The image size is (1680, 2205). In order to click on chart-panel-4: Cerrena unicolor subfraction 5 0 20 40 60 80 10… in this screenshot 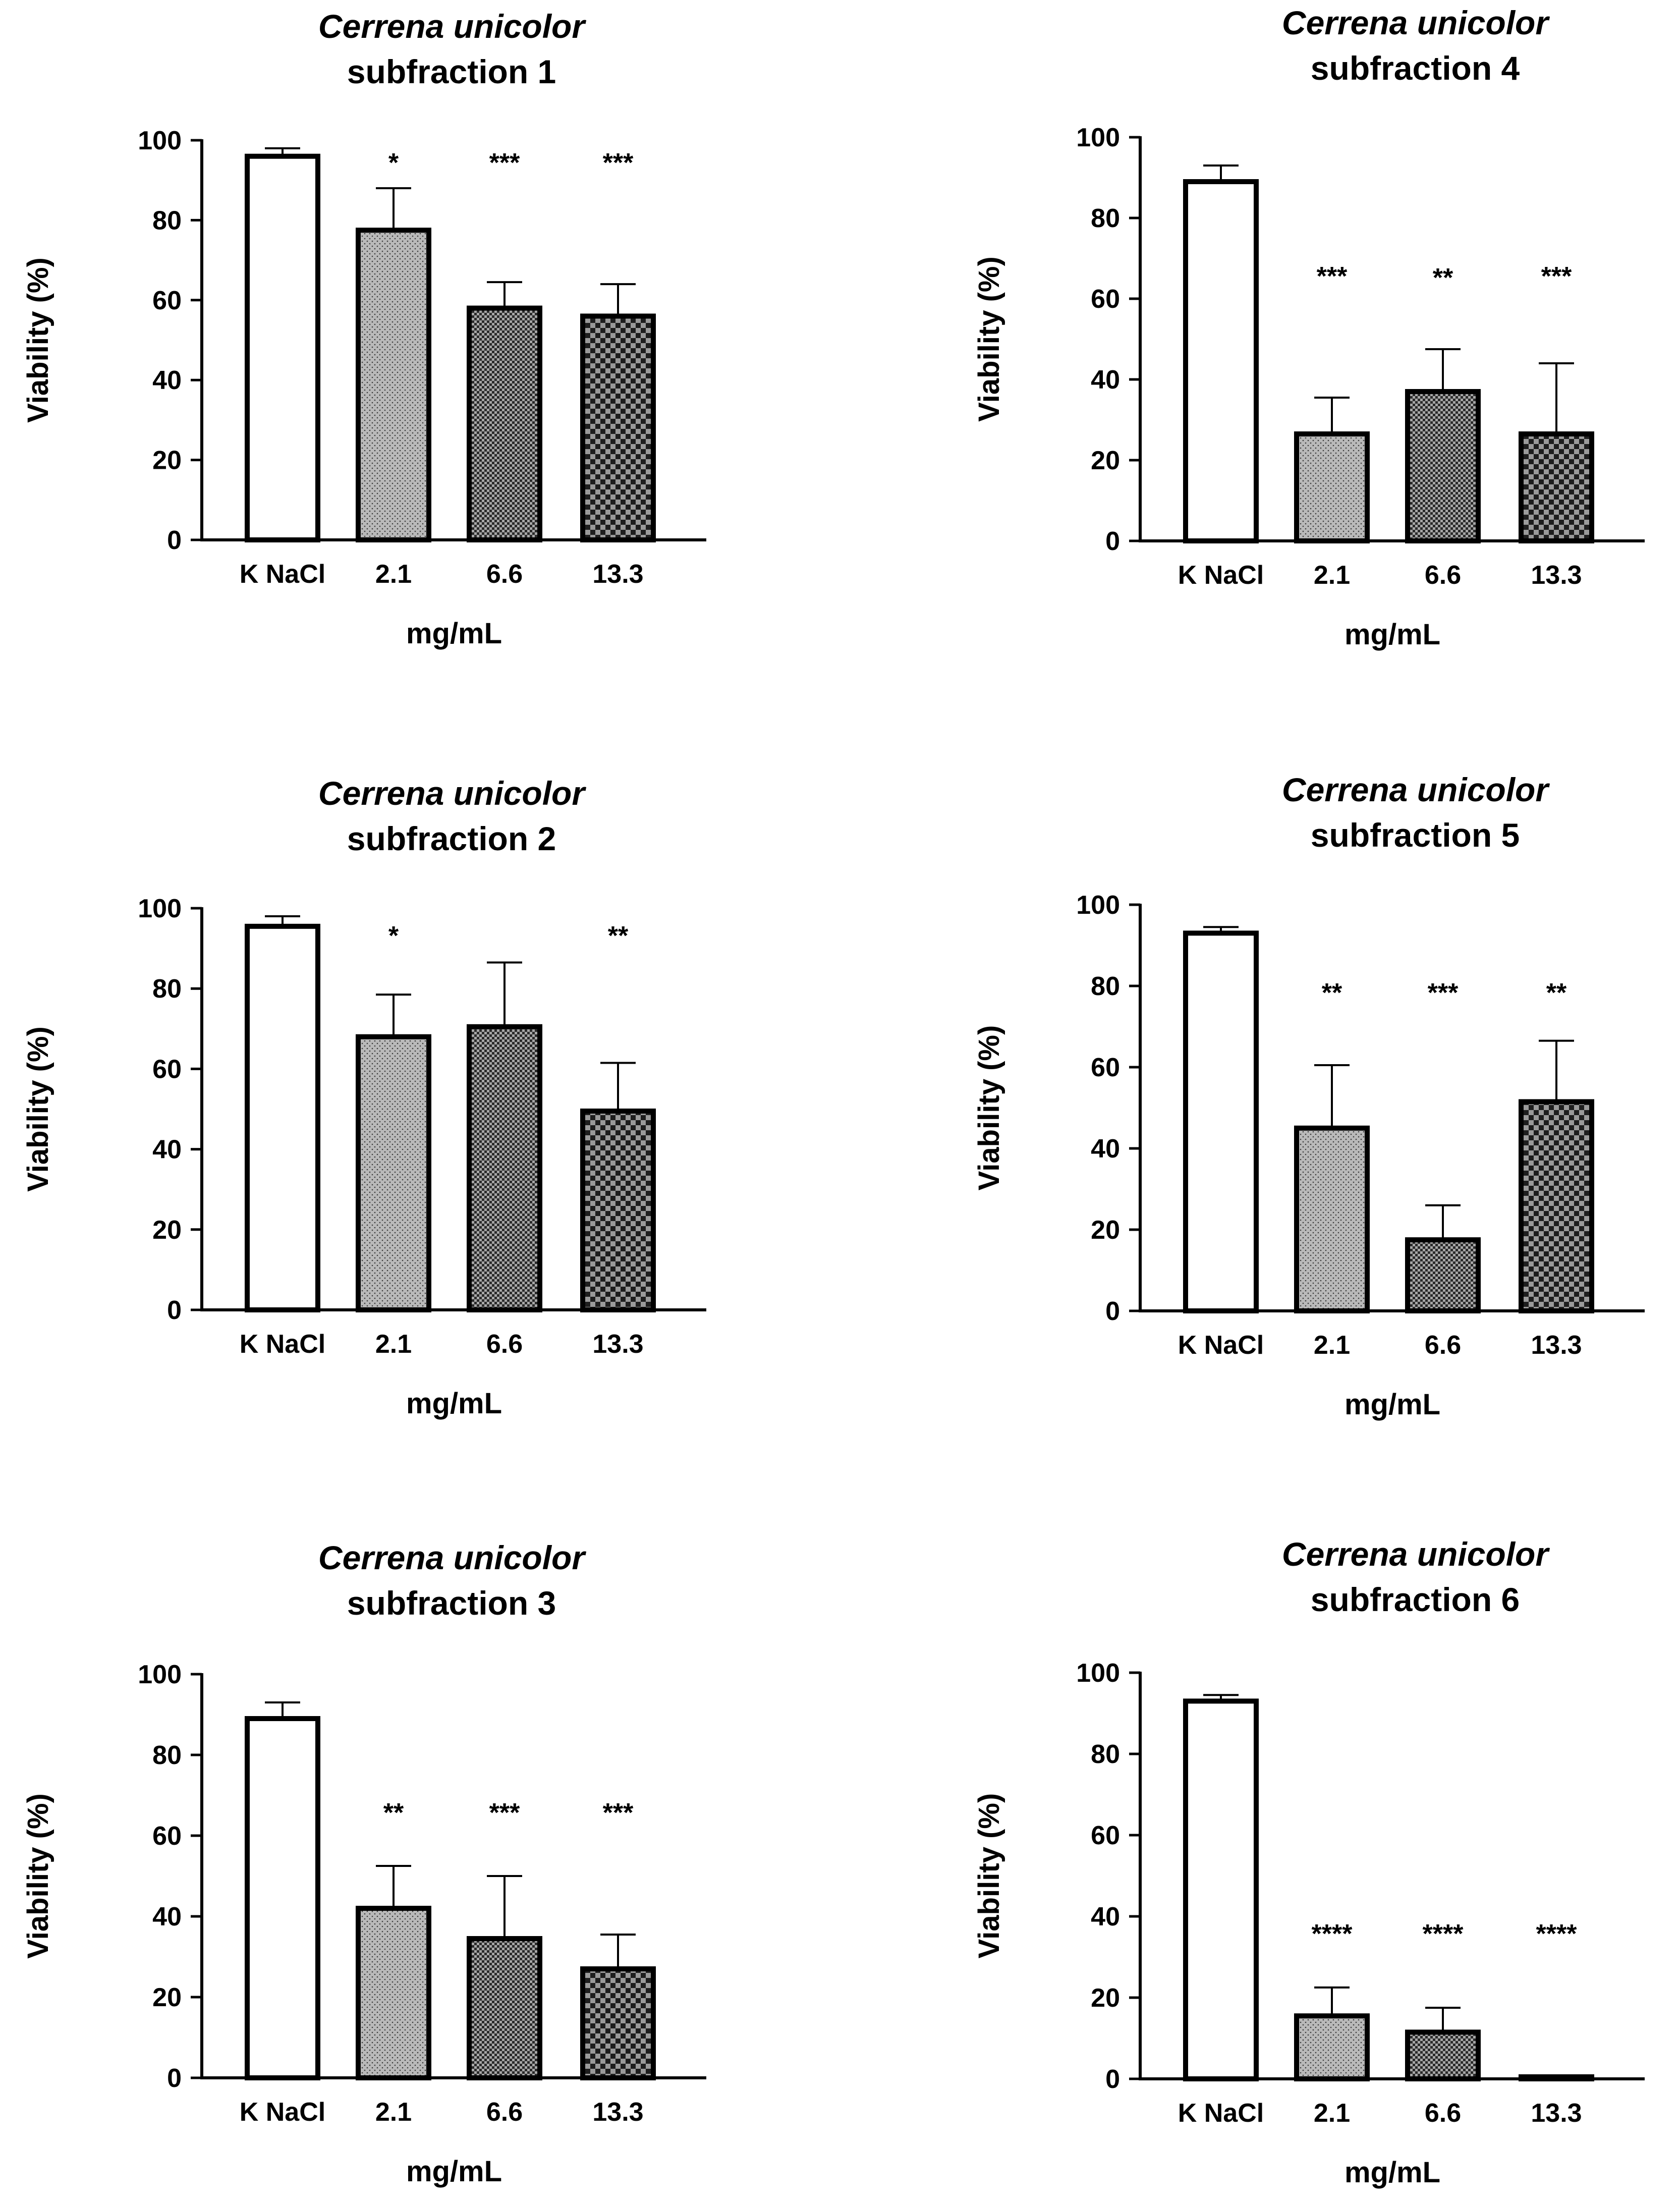, I will do `click(1309, 1096)`.